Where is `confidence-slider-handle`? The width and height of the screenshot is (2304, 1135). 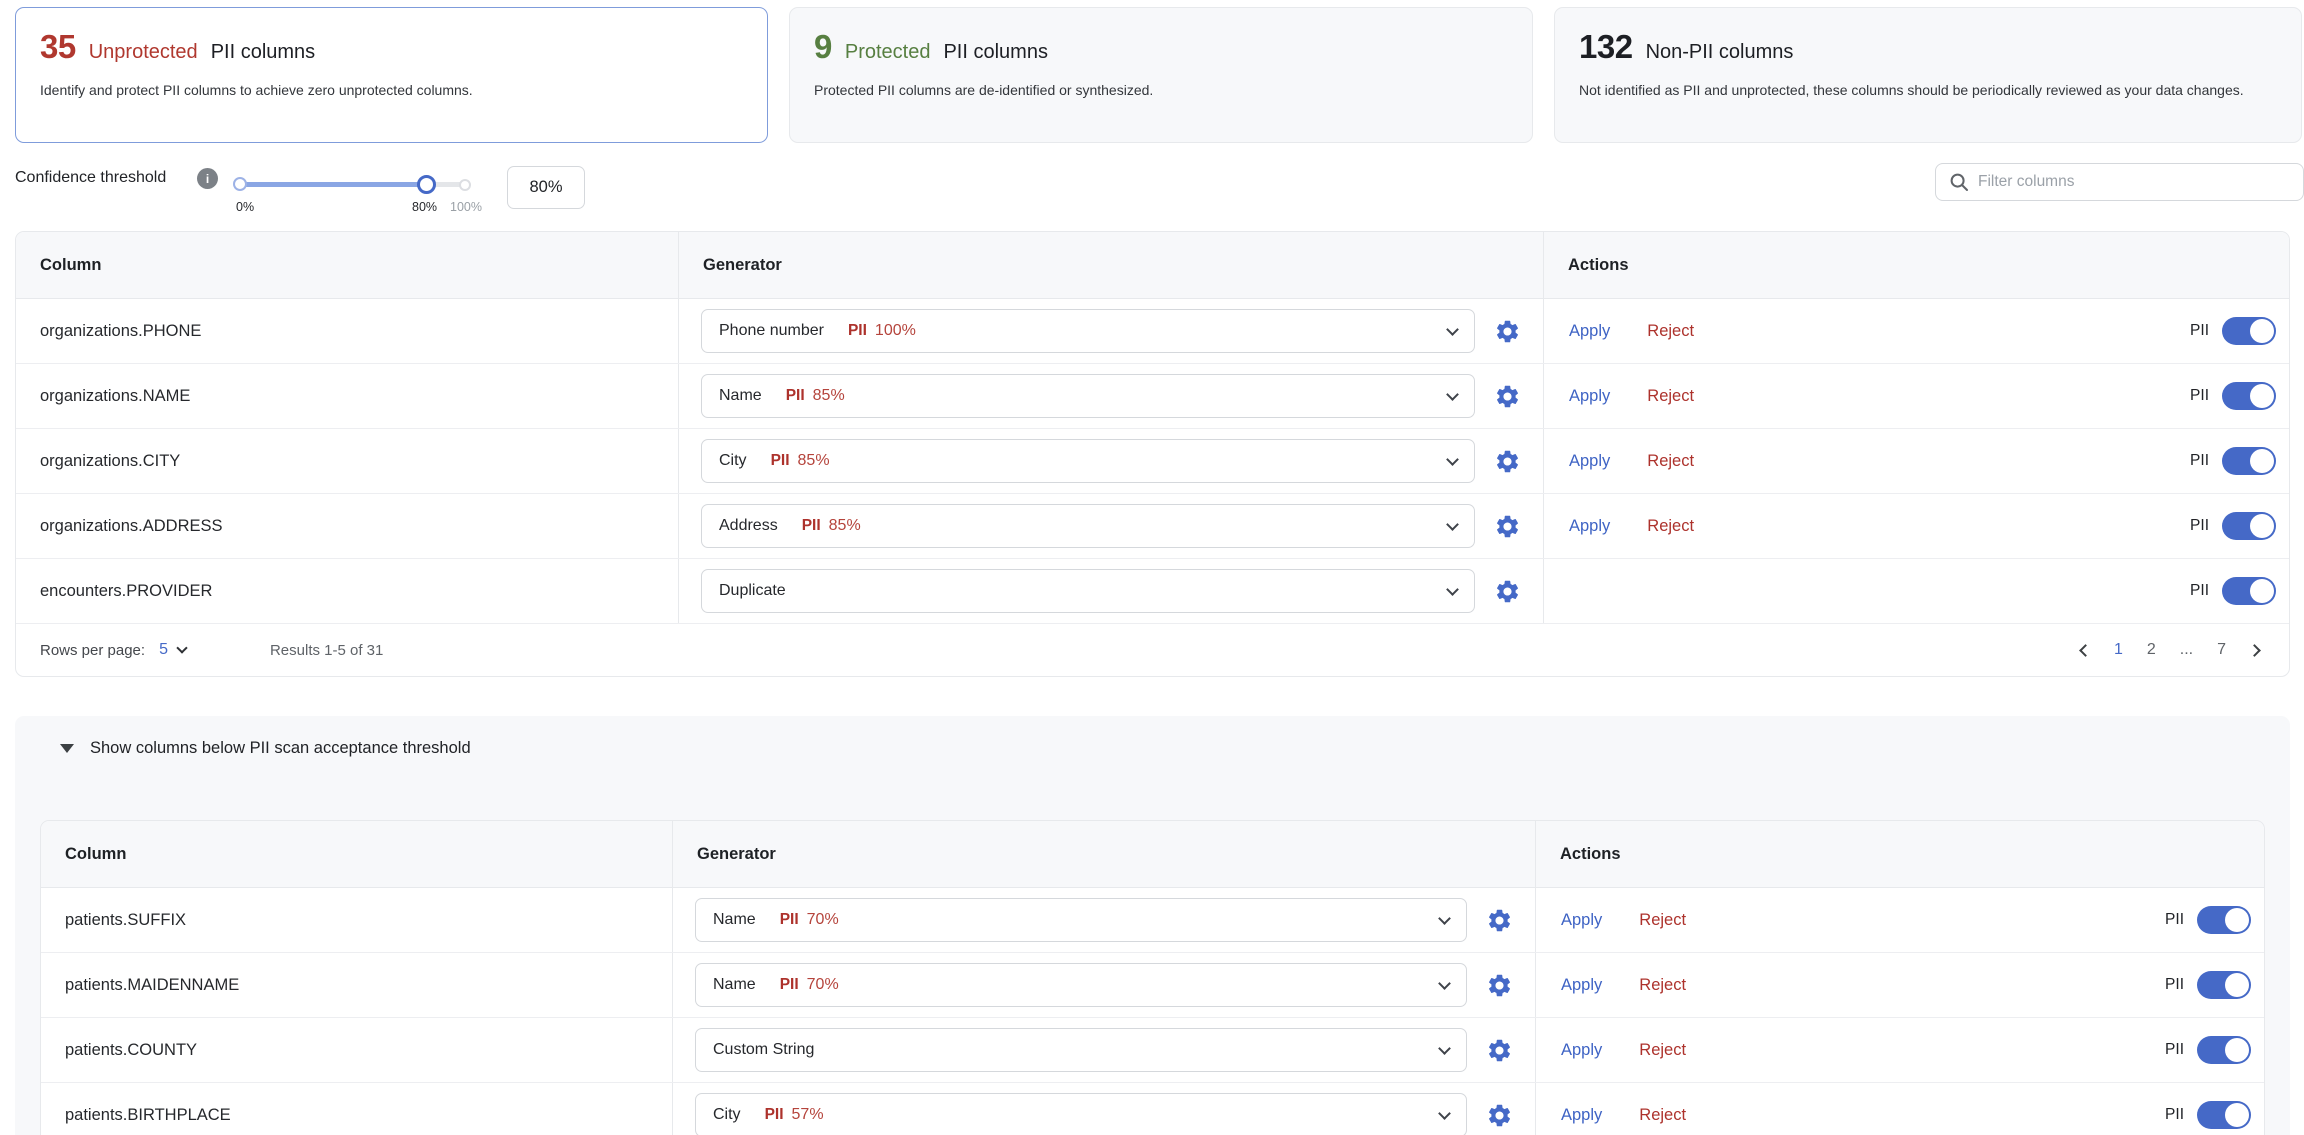 confidence-slider-handle is located at coordinates (426, 184).